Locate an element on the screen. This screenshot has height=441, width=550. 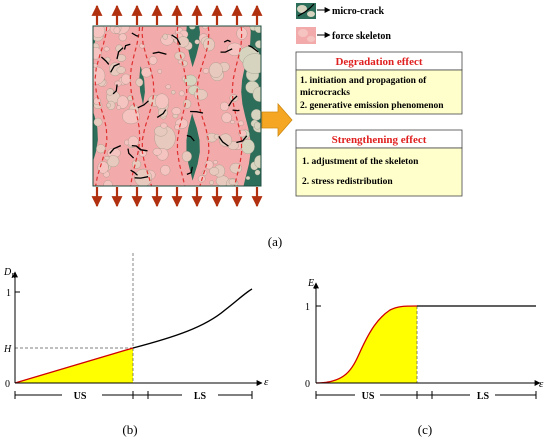
strengthening-item-1: 1. adjustment of the skeleton is located at coordinates (360, 162).